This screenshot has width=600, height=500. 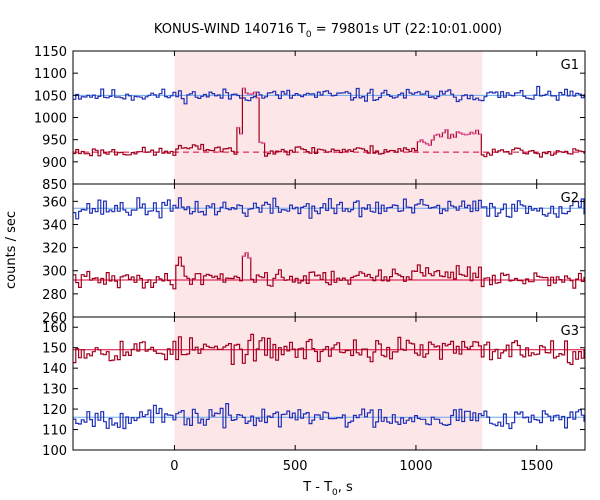 I want to click on y-tick-label: 160, so click(x=54, y=328).